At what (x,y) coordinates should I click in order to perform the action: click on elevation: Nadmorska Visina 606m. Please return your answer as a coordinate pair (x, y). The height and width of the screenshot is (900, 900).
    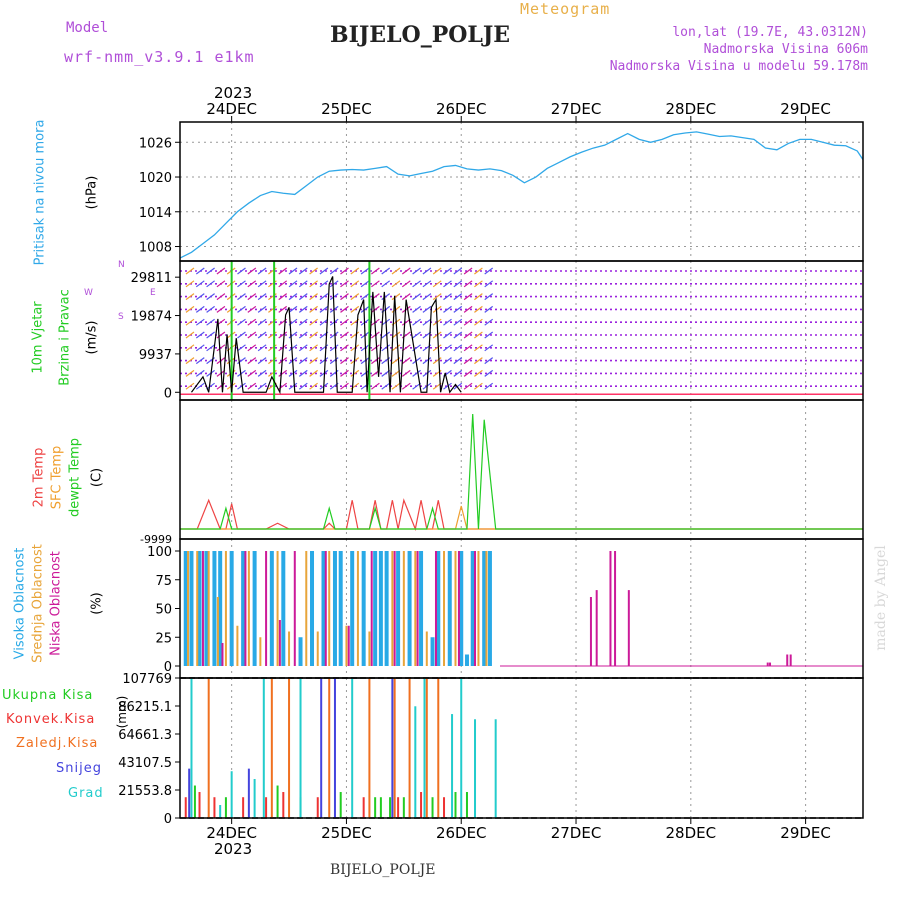
    Looking at the image, I should click on (785, 49).